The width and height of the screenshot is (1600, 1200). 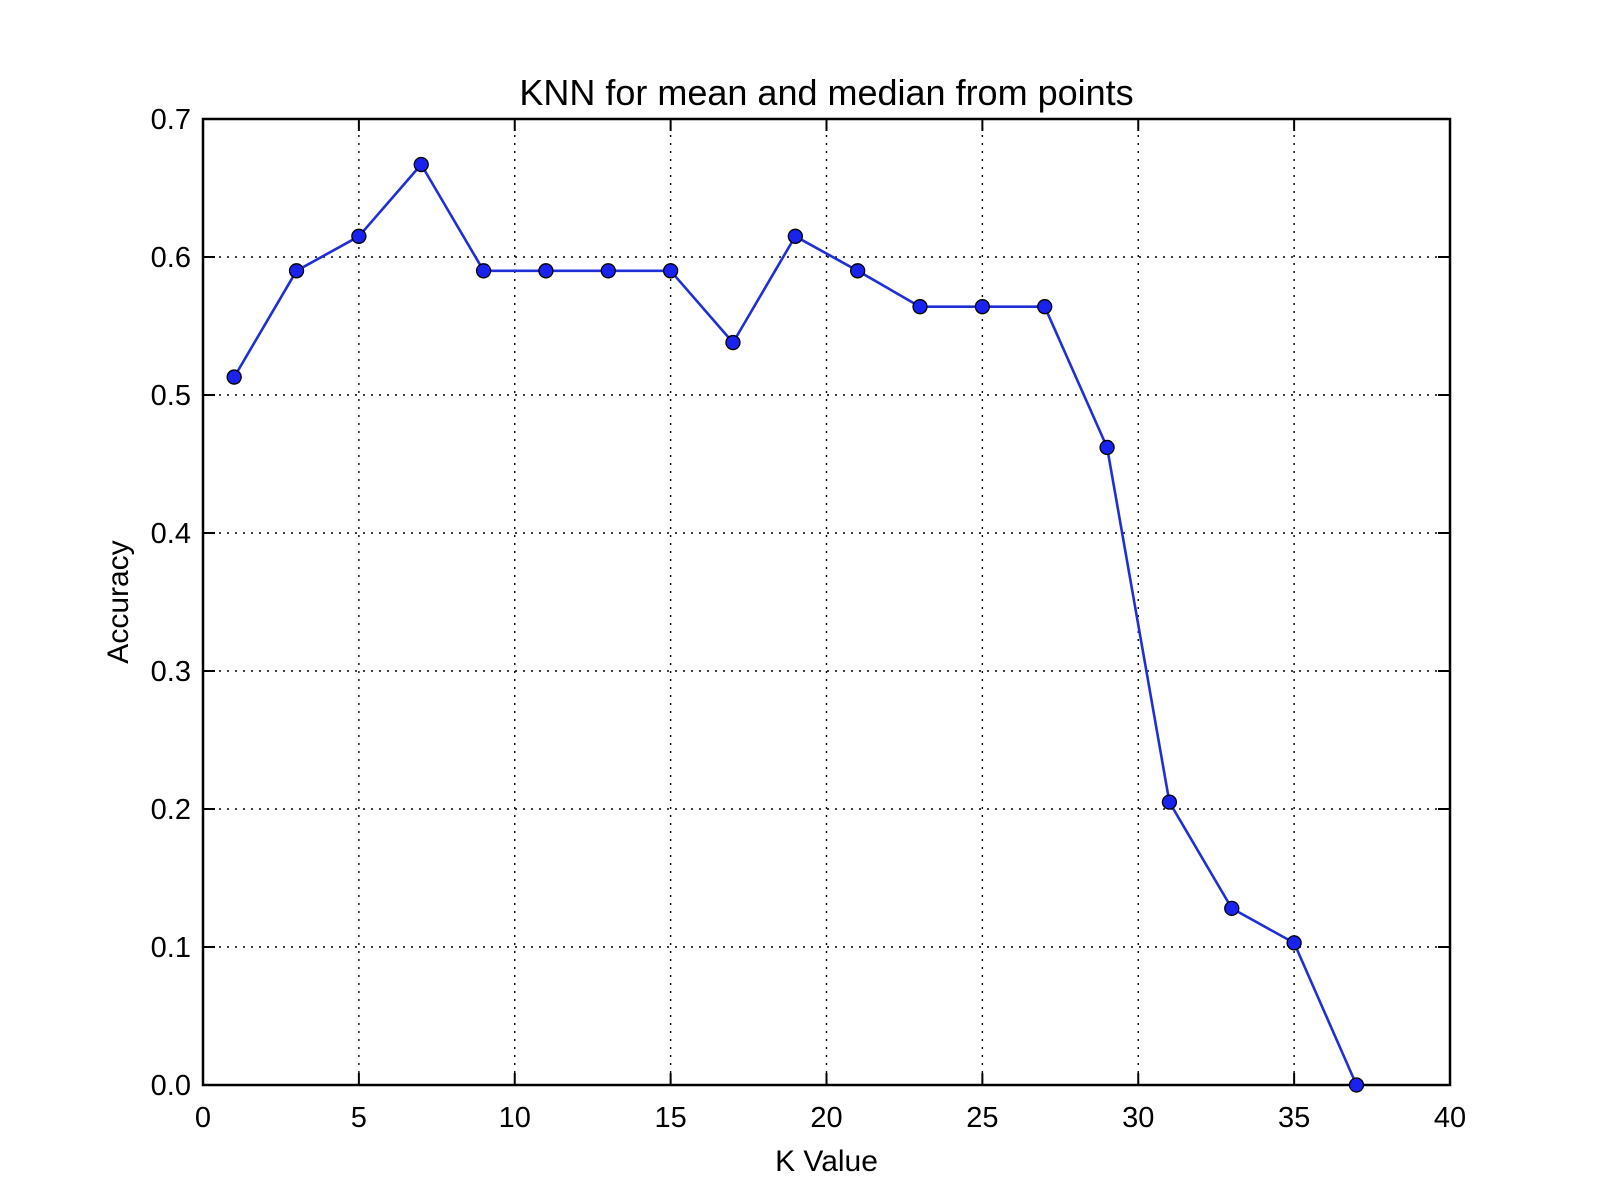 What do you see at coordinates (826, 1118) in the screenshot?
I see `x-tick-label: 20` at bounding box center [826, 1118].